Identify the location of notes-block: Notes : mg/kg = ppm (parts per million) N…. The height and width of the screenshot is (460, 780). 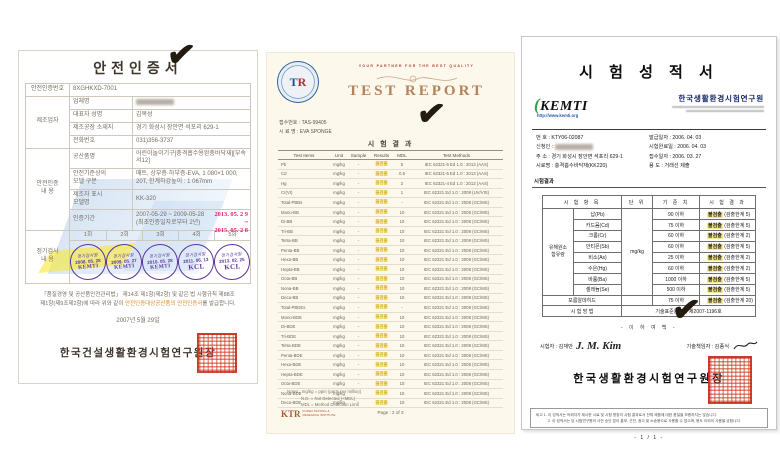
(324, 398).